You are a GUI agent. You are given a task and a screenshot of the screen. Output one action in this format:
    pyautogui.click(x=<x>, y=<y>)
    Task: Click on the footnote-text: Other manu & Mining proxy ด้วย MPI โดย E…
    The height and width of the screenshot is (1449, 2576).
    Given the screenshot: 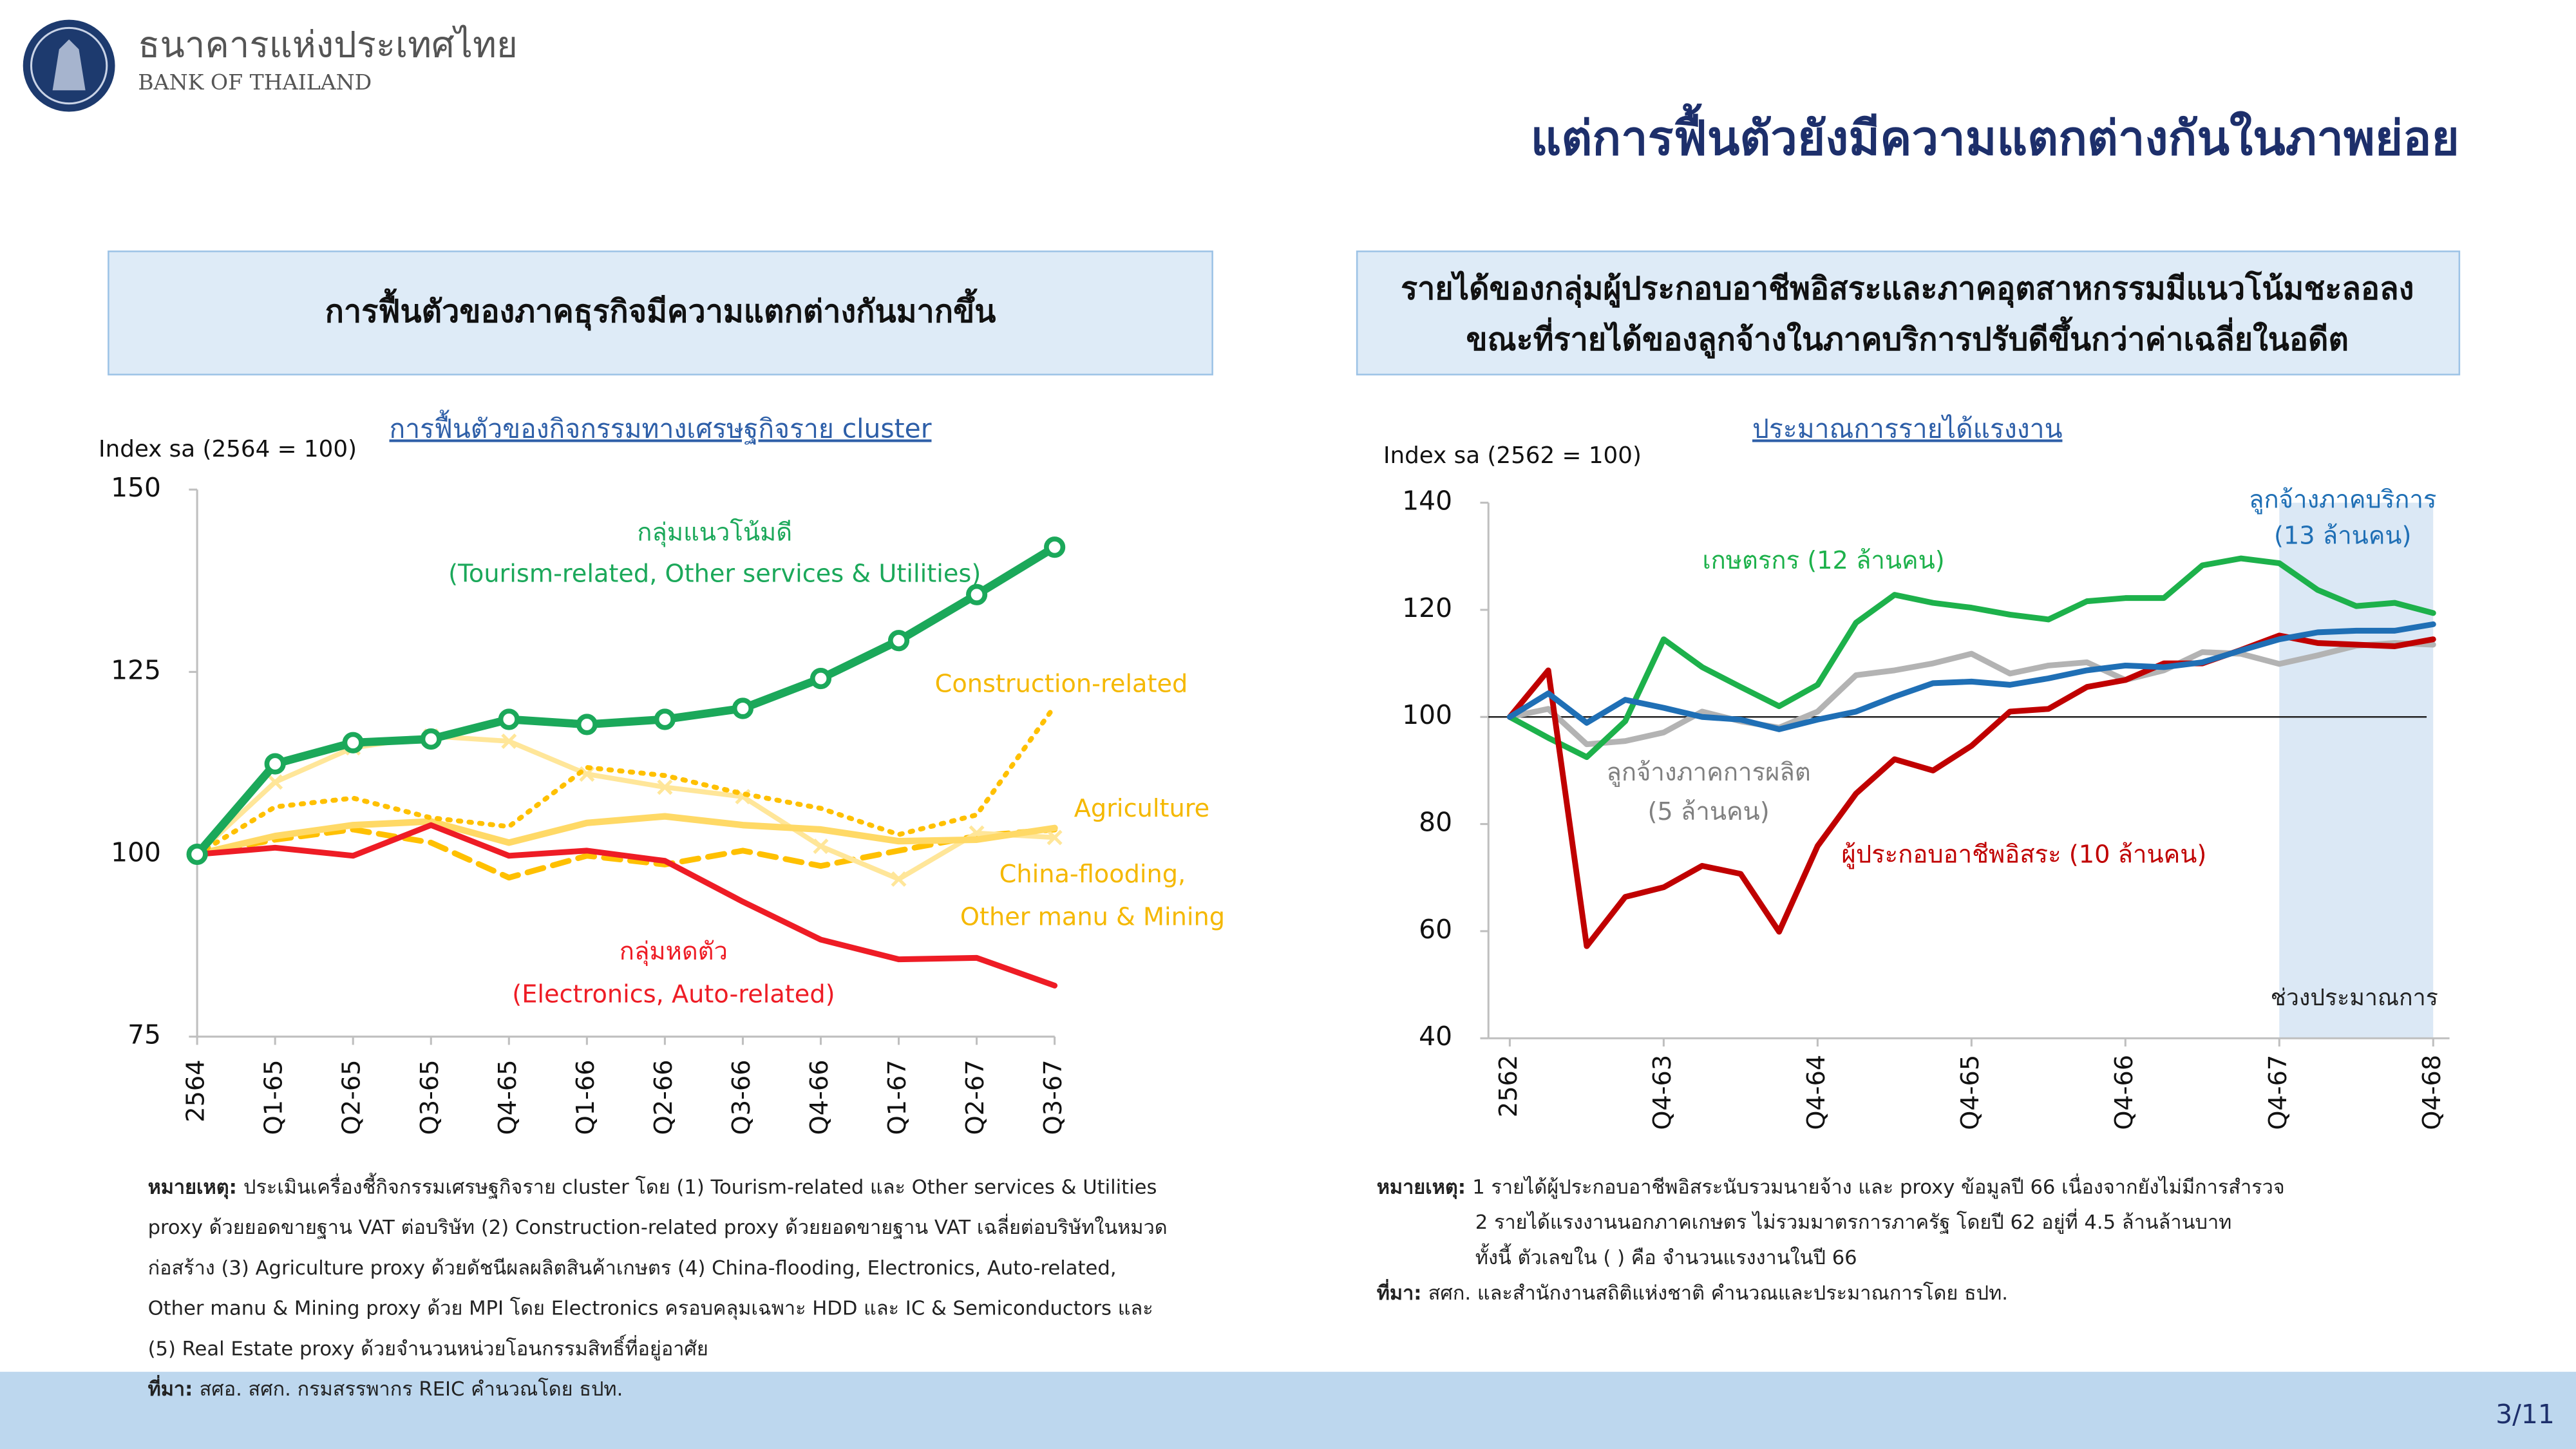 What is the action you would take?
    pyautogui.click(x=651, y=1308)
    